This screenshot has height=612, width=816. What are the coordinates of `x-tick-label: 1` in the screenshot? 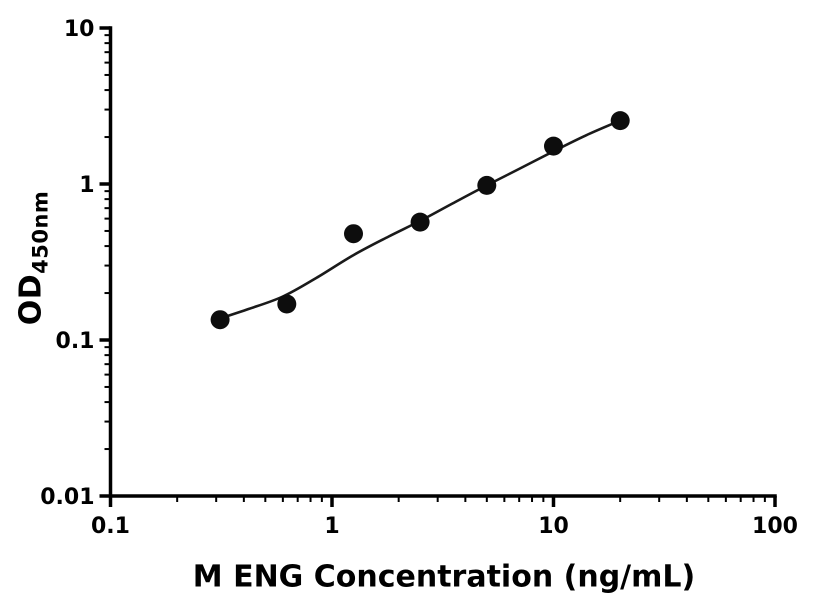 It's located at (331, 526).